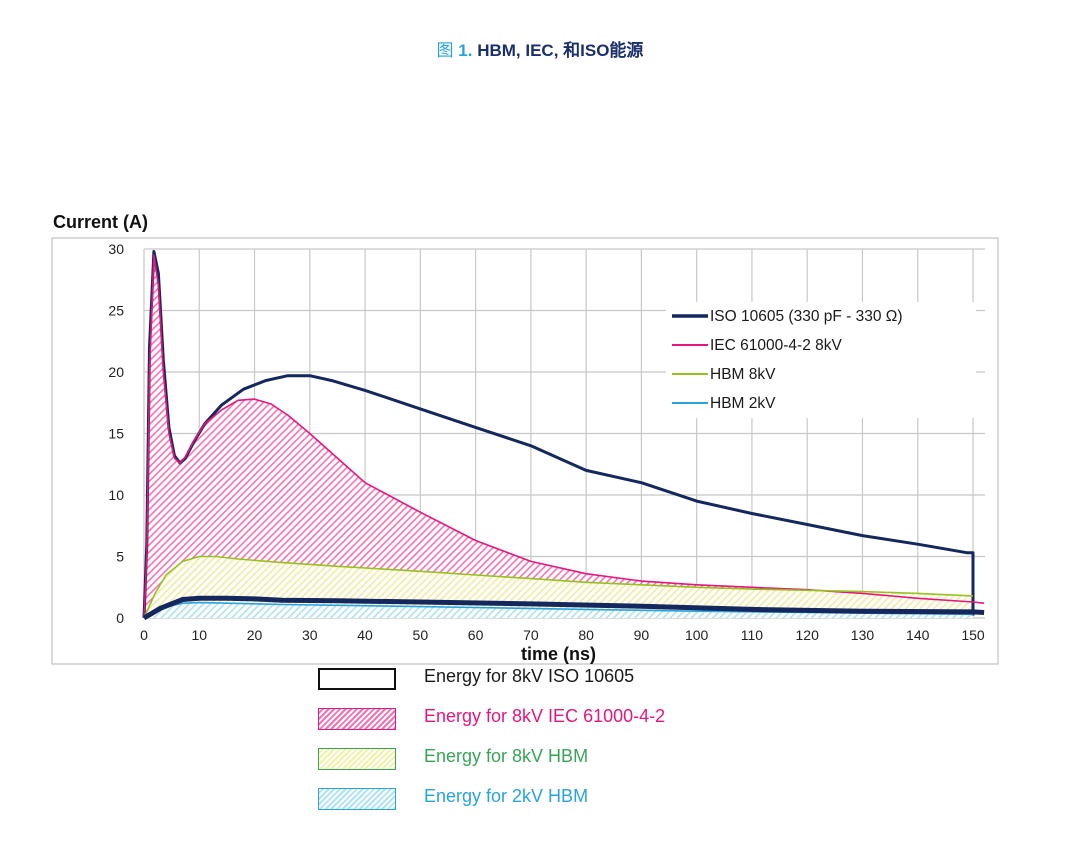 The image size is (1080, 857). What do you see at coordinates (100, 222) in the screenshot?
I see `y-axis-label: Current (A)` at bounding box center [100, 222].